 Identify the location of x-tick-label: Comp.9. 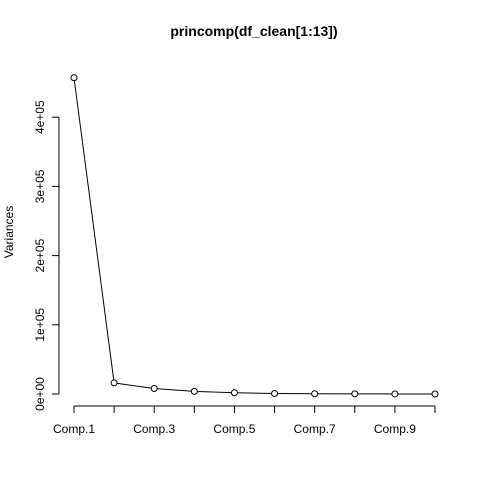
(395, 429).